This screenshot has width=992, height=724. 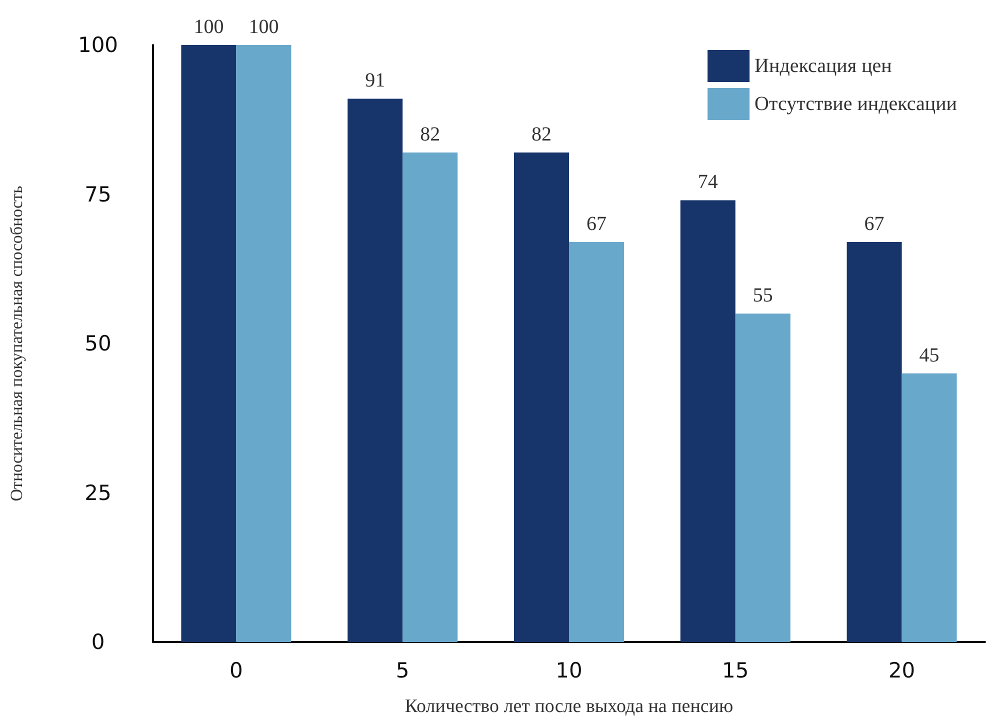 I want to click on x-tick-label: 10, so click(x=569, y=670).